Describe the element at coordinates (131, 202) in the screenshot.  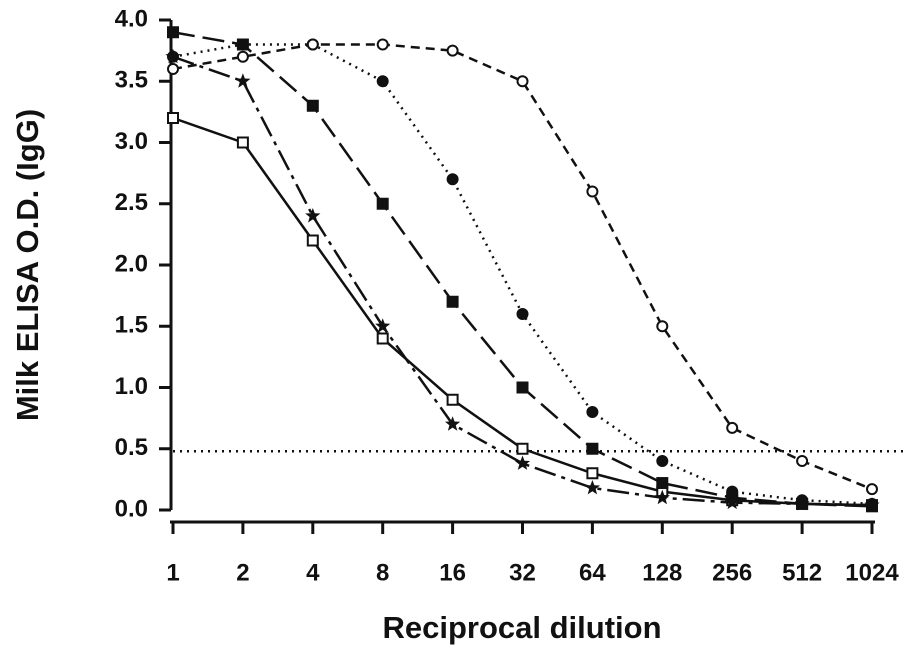
I see `y-tick-label: 2.5` at that location.